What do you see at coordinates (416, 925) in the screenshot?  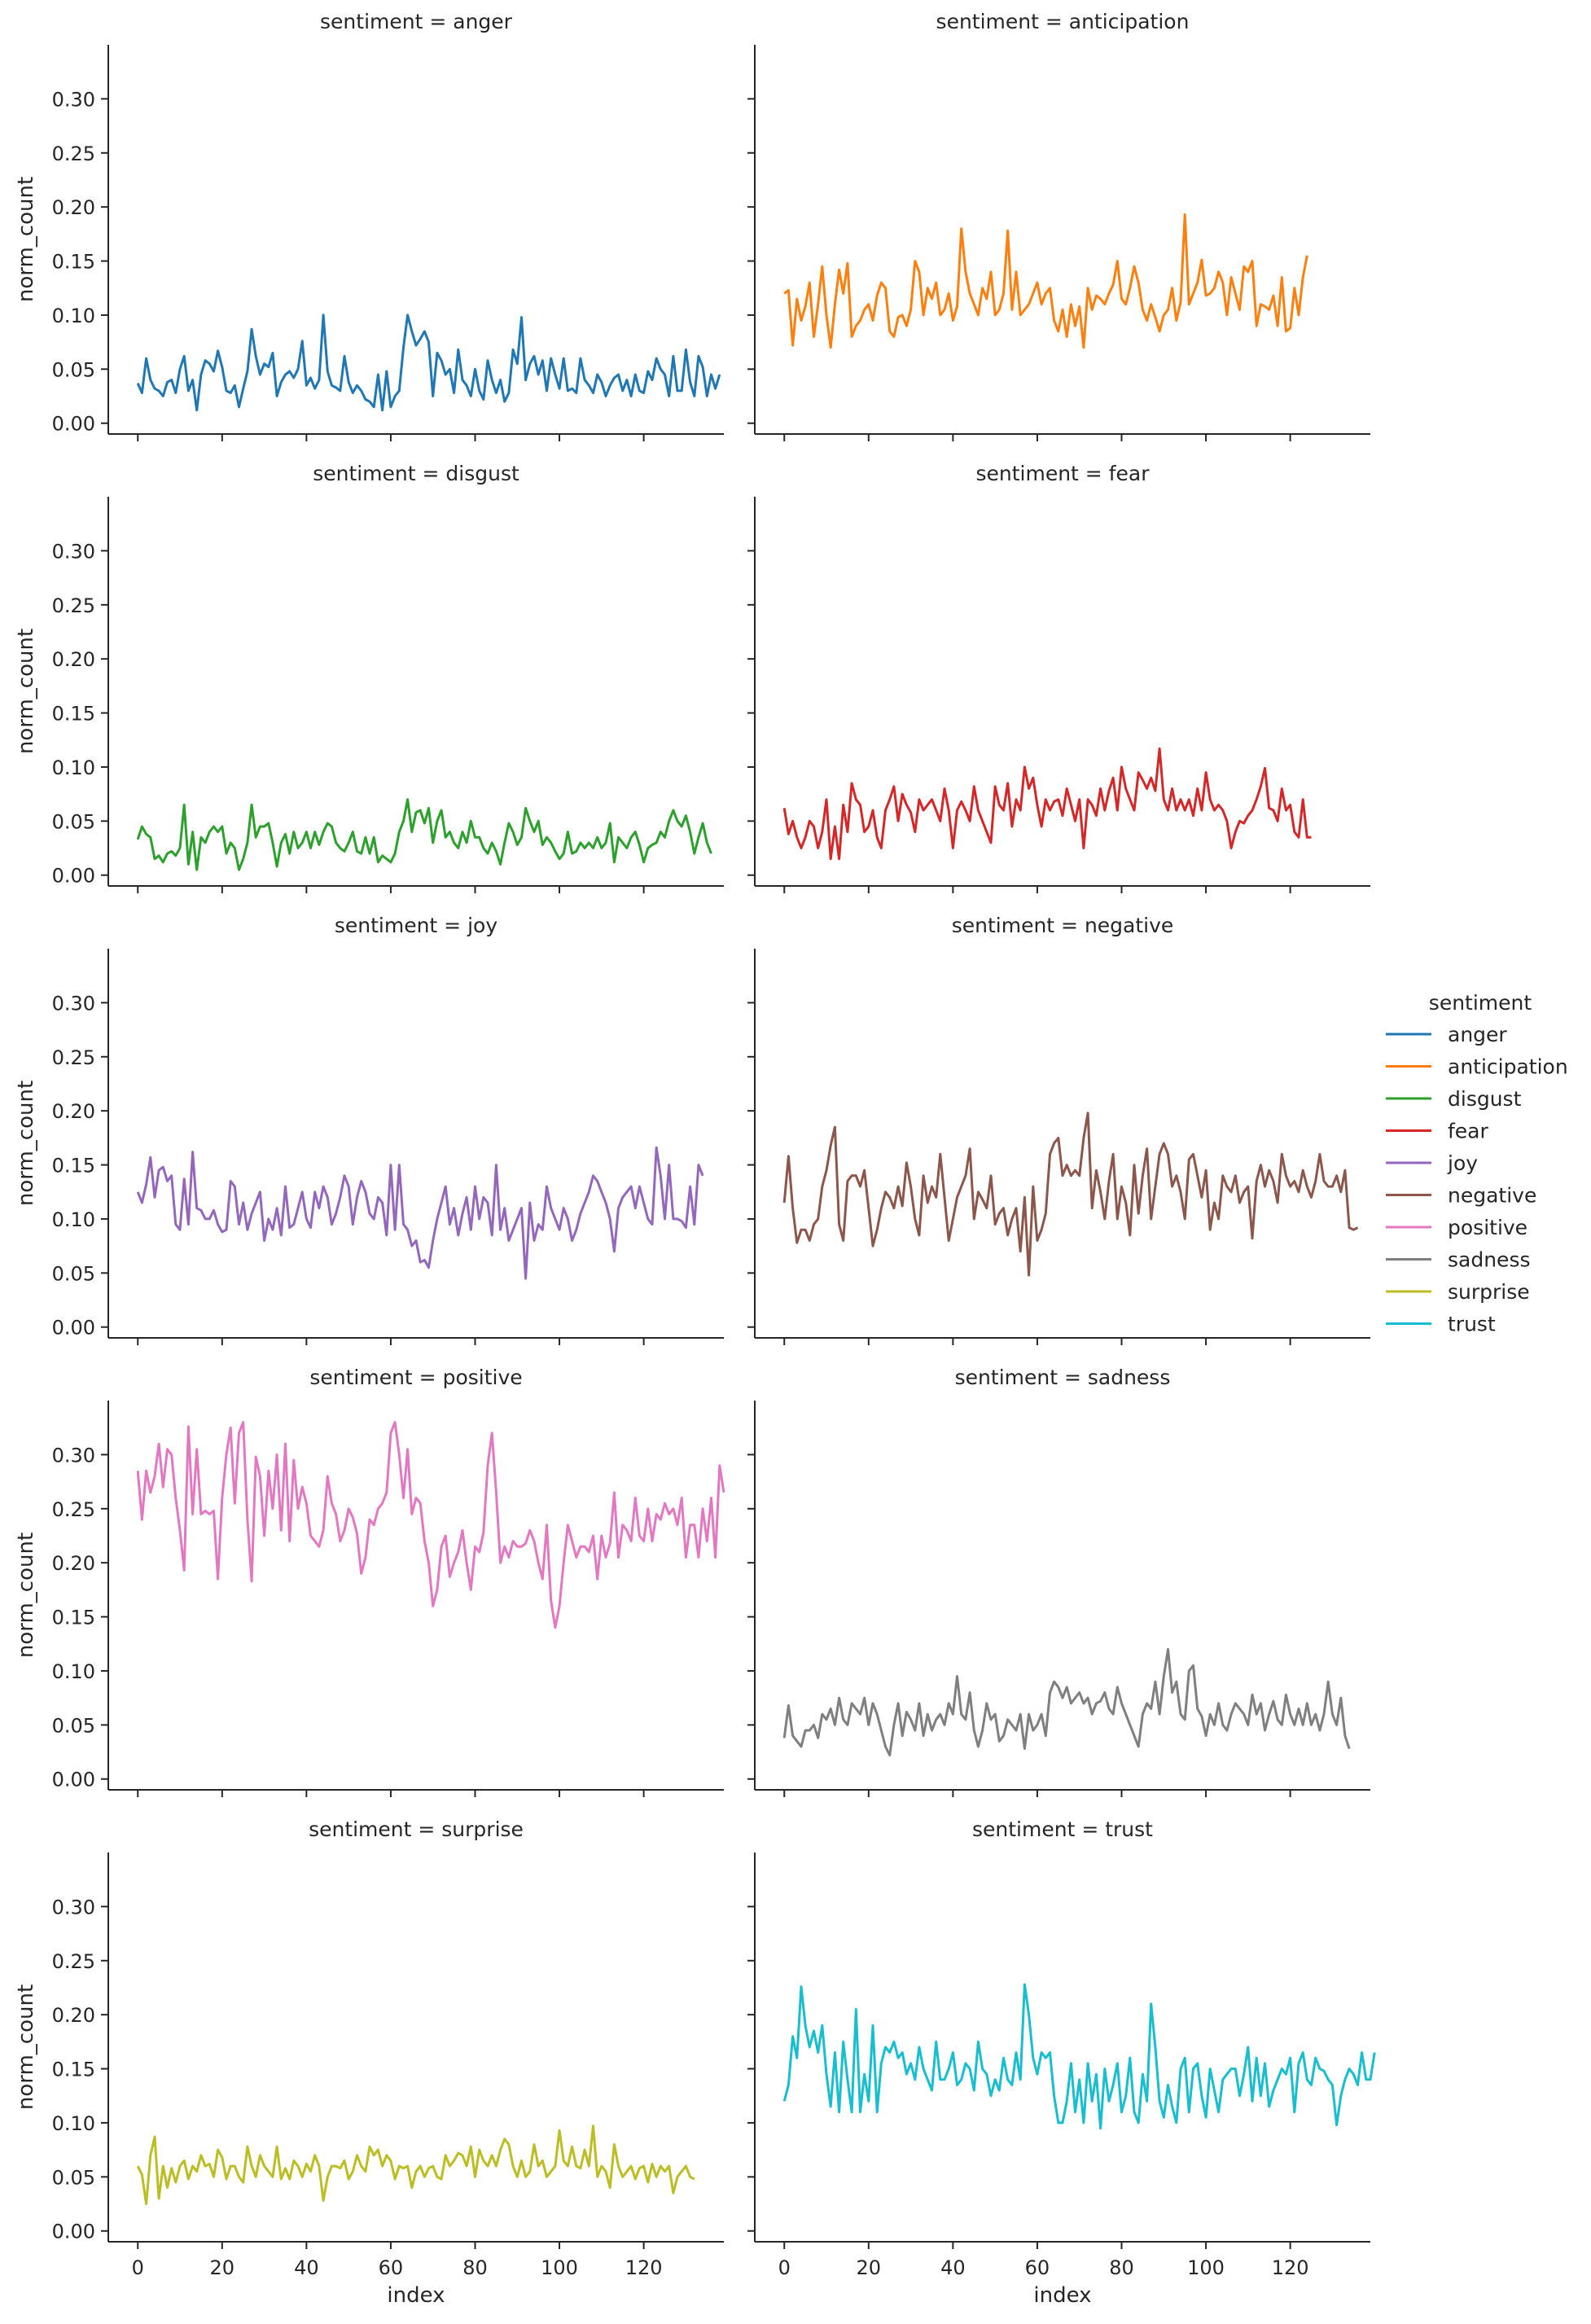 I see `facet-title-joy: sentiment = joy` at bounding box center [416, 925].